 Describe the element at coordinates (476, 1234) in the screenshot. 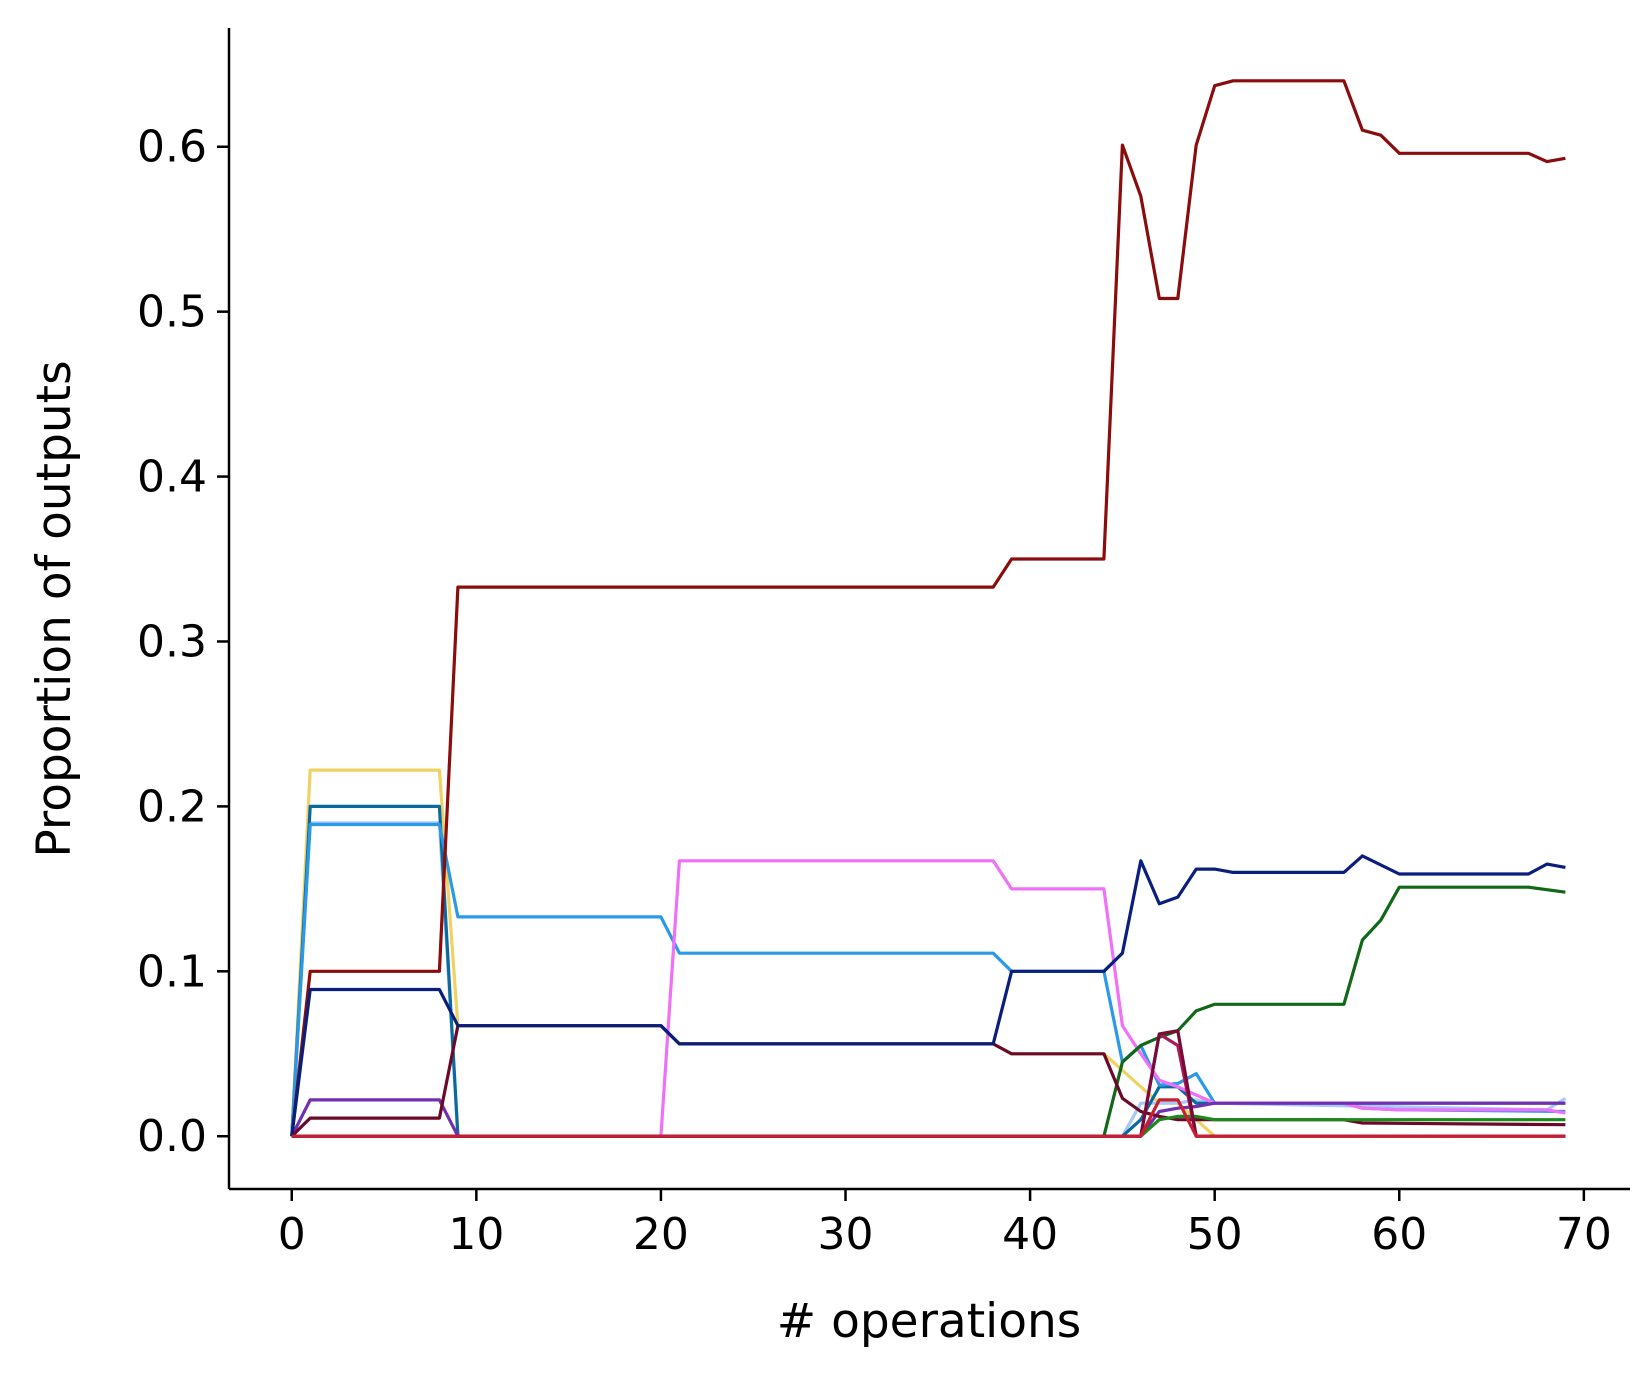

I see `x-tick-label: 10` at that location.